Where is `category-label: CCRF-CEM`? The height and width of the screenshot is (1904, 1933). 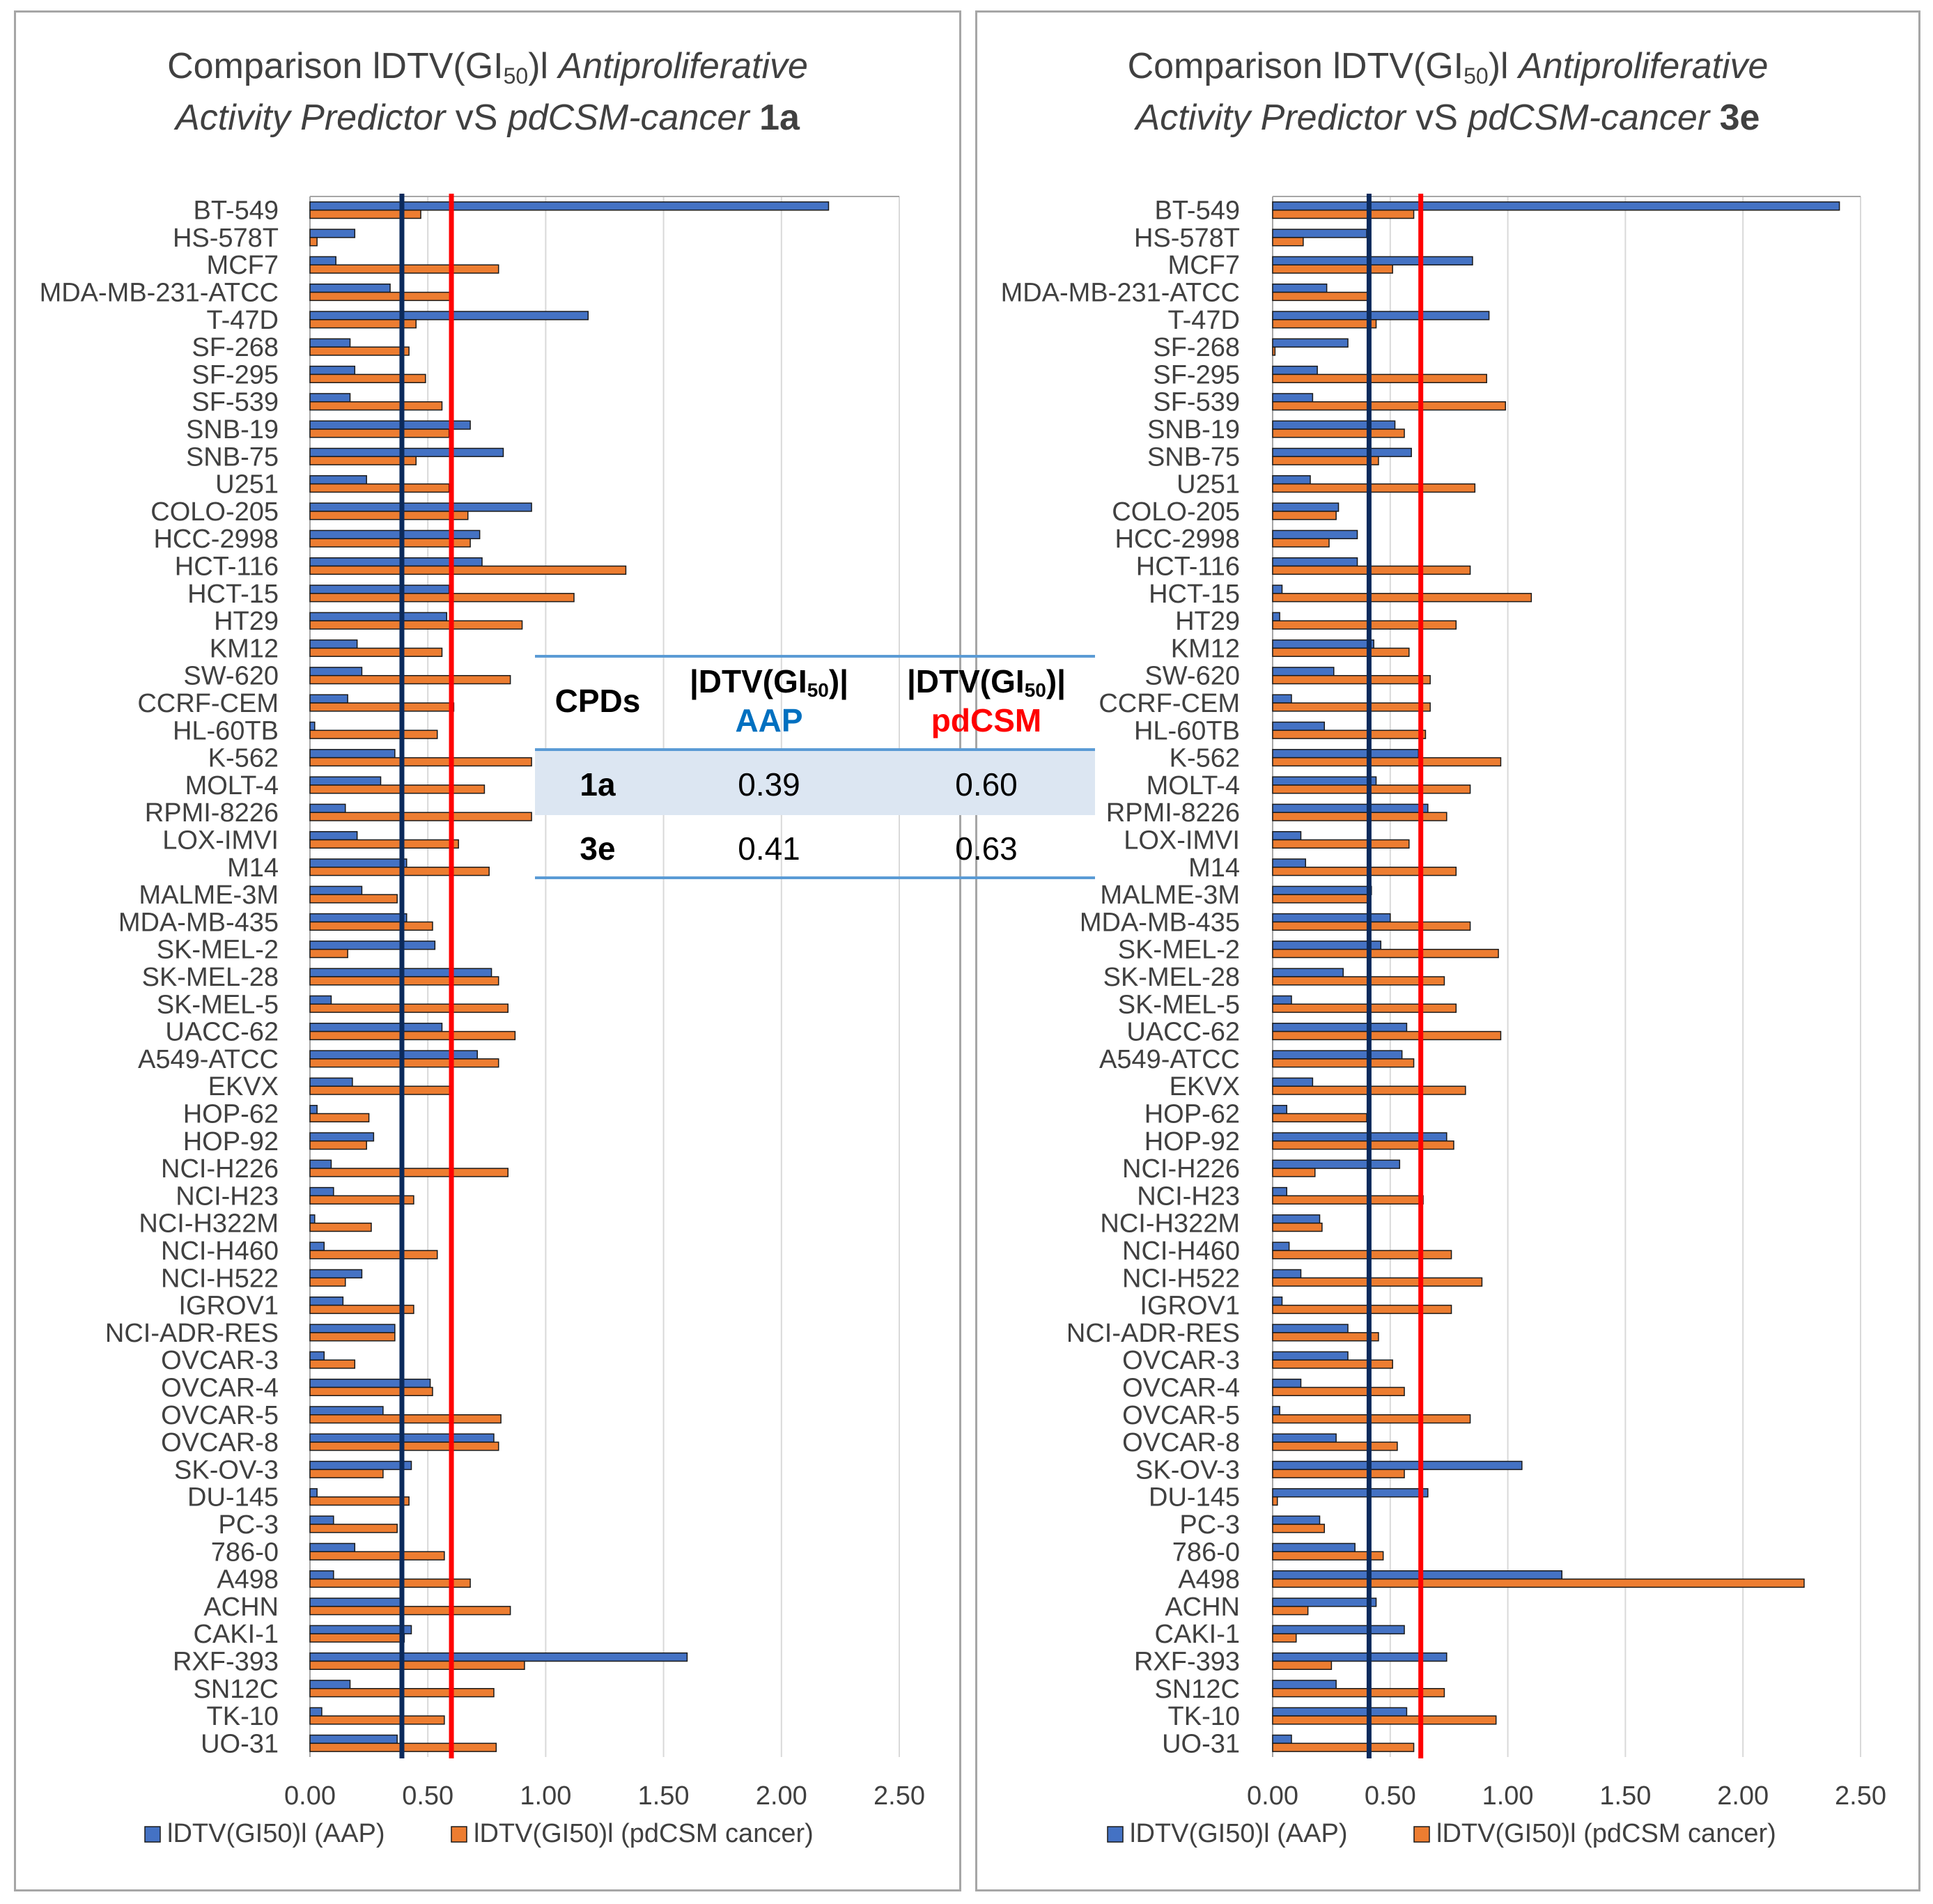 category-label: CCRF-CEM is located at coordinates (208, 703).